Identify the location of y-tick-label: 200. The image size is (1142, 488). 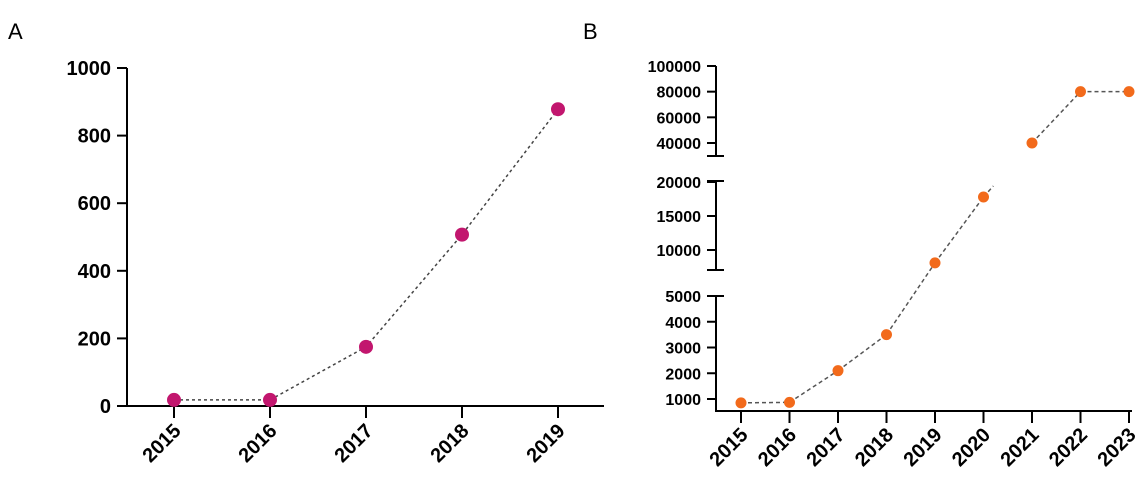
(94, 339).